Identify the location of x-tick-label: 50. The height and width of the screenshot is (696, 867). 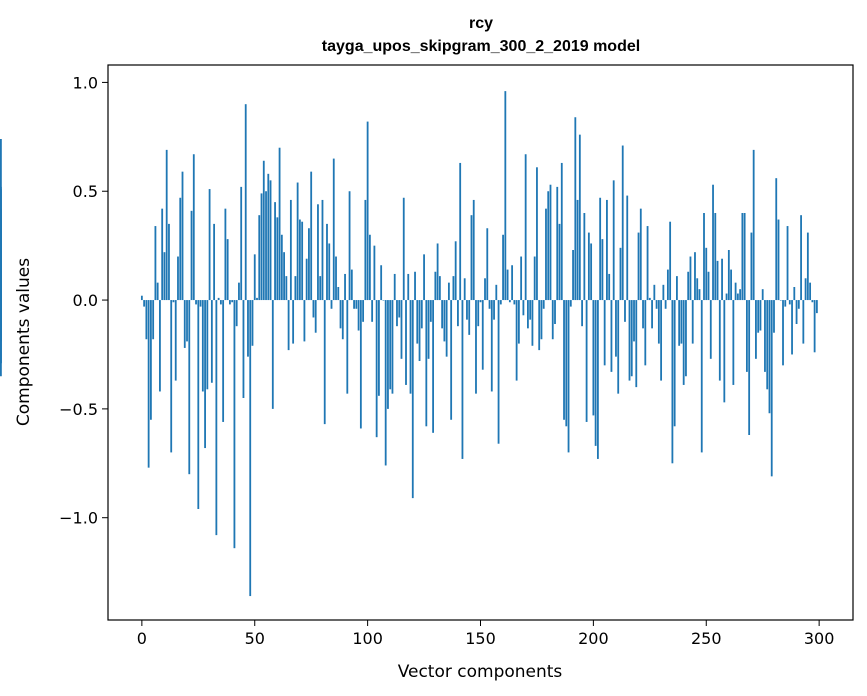
(255, 638).